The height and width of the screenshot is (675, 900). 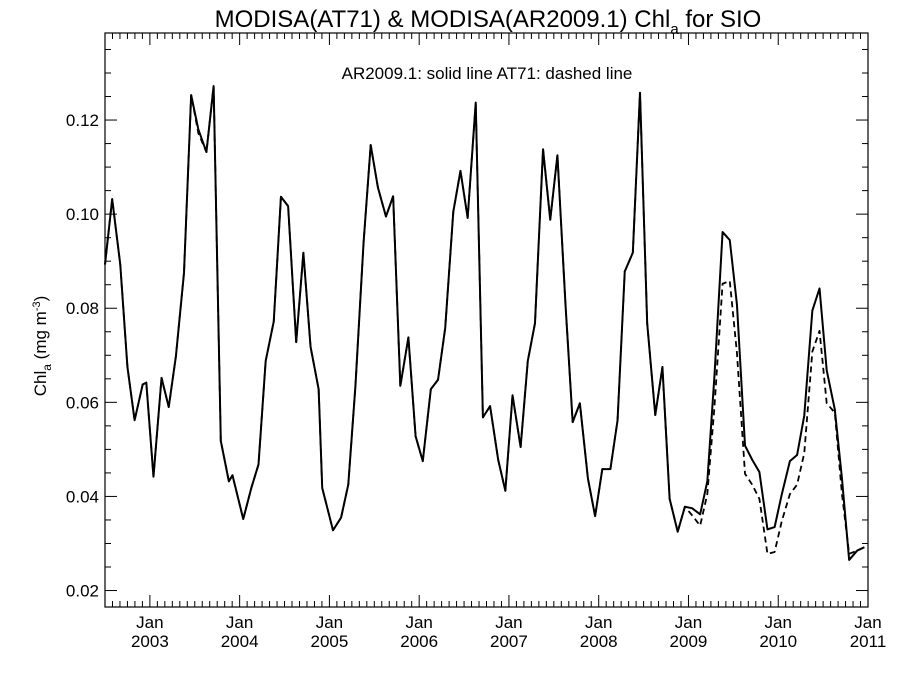 What do you see at coordinates (487, 73) in the screenshot?
I see `series-legend-annotation: AR2009.1: solid line AT71: dashed line` at bounding box center [487, 73].